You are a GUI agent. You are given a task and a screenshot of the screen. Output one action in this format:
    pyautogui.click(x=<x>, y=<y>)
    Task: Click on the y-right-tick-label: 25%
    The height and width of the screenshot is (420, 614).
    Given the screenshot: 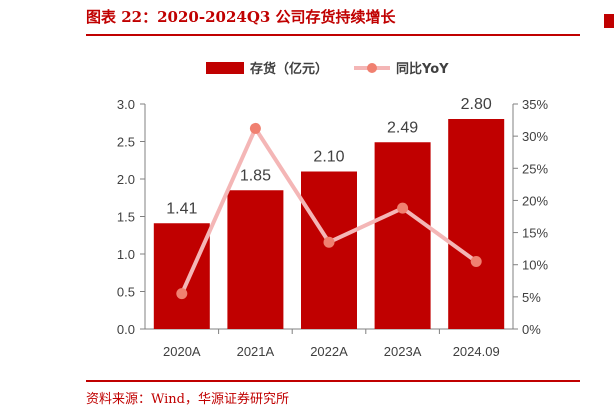 What is the action you would take?
    pyautogui.click(x=535, y=168)
    